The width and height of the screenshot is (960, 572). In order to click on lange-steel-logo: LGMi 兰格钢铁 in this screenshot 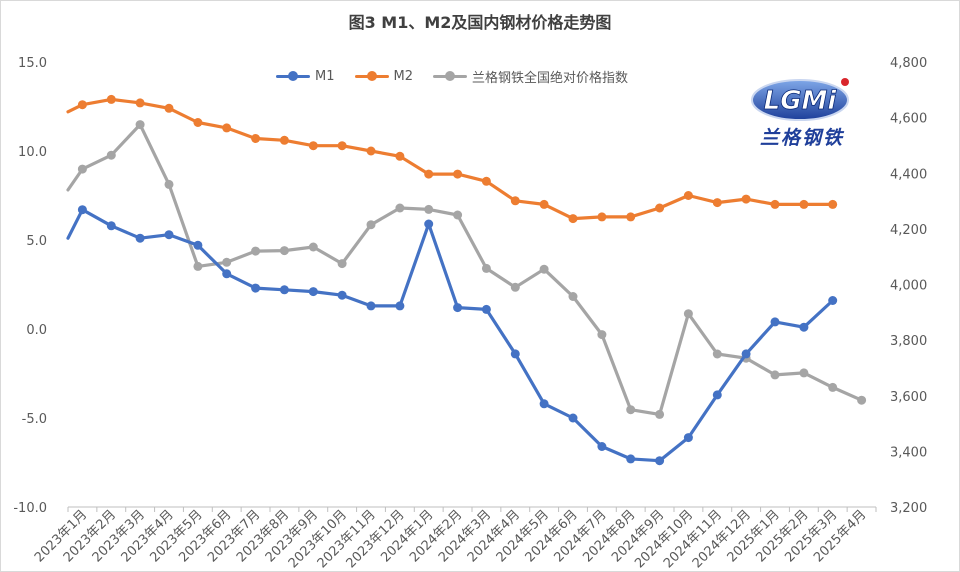, I will do `click(800, 113)`.